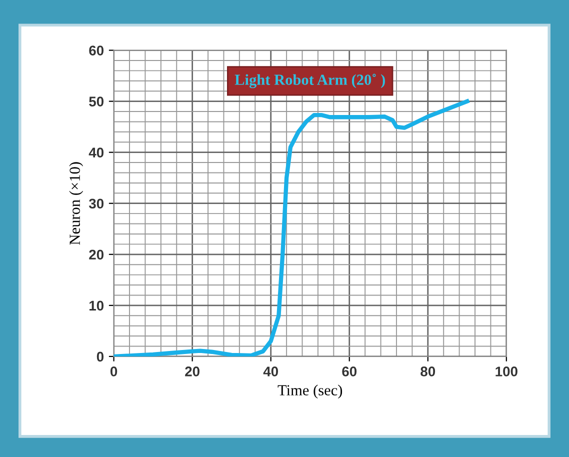  What do you see at coordinates (96, 101) in the screenshot?
I see `y-tick-label: 50` at bounding box center [96, 101].